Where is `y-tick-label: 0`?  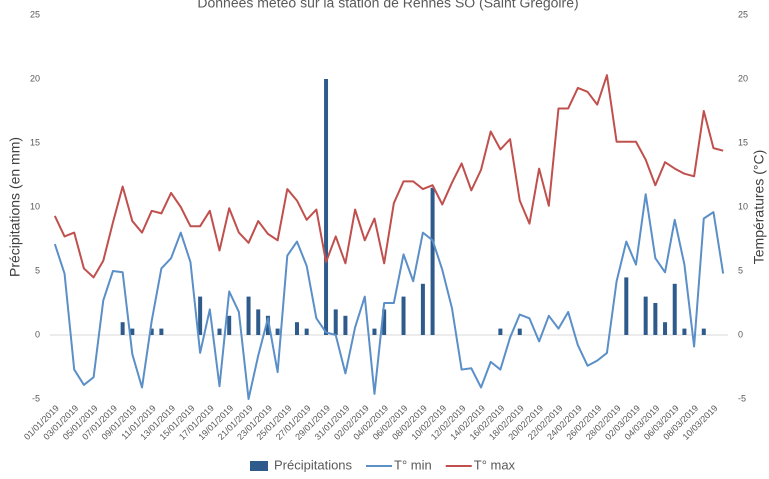 y-tick-label: 0 is located at coordinates (37, 334).